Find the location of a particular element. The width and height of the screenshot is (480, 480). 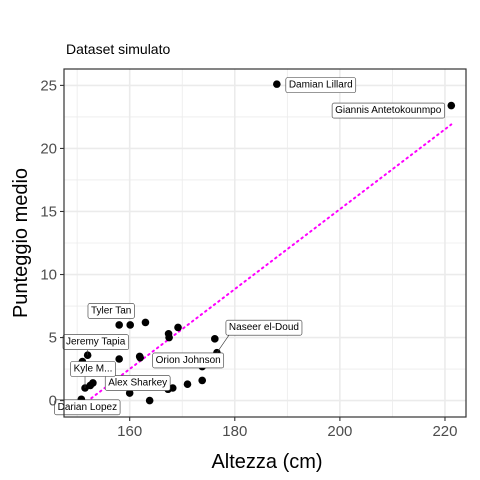

y-tick-label: 15 is located at coordinates (48, 211).